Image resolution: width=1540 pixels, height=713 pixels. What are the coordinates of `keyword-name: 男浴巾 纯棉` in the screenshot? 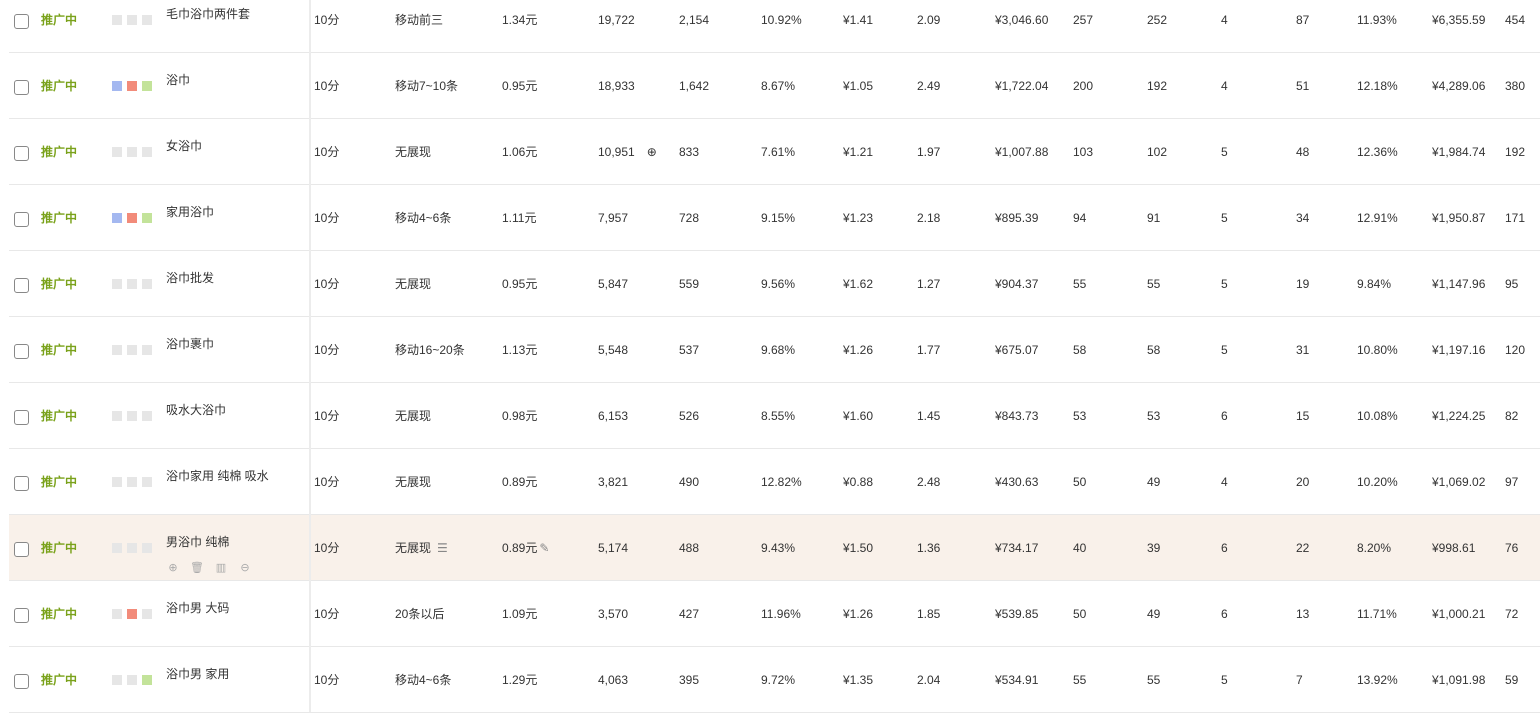 It's located at (198, 542).